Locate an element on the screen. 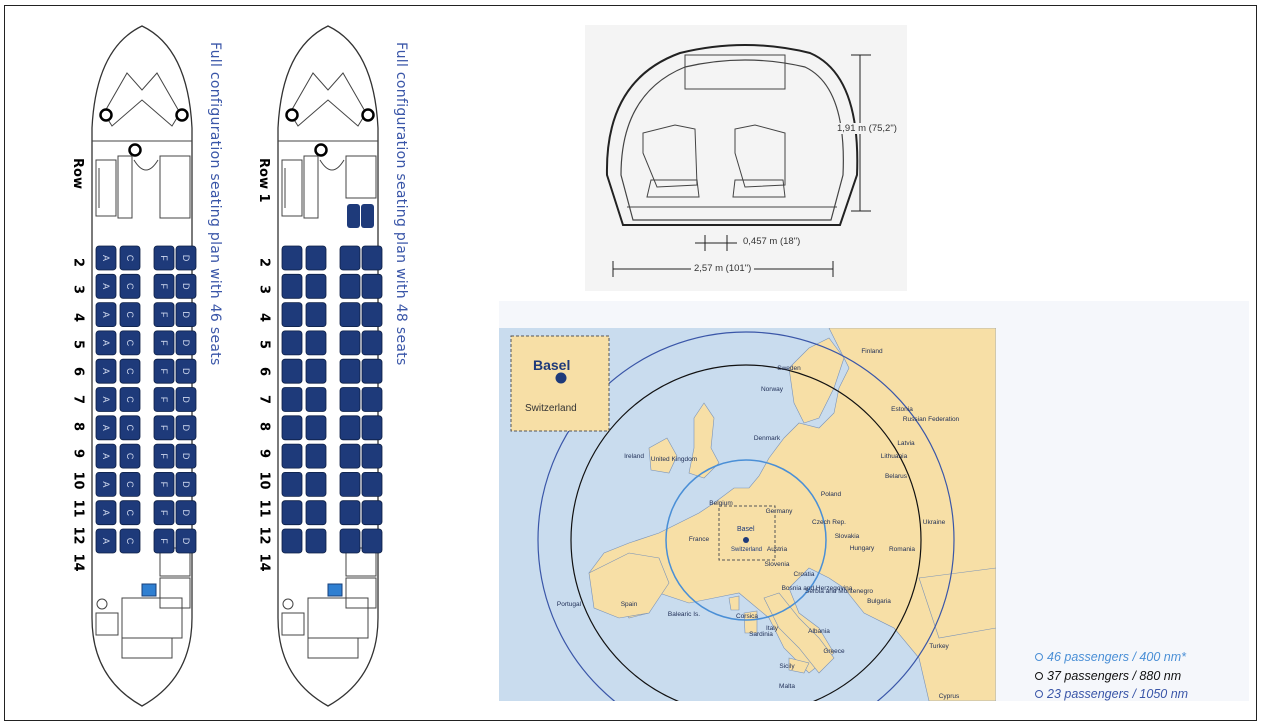  inset-marker is located at coordinates (747, 533).